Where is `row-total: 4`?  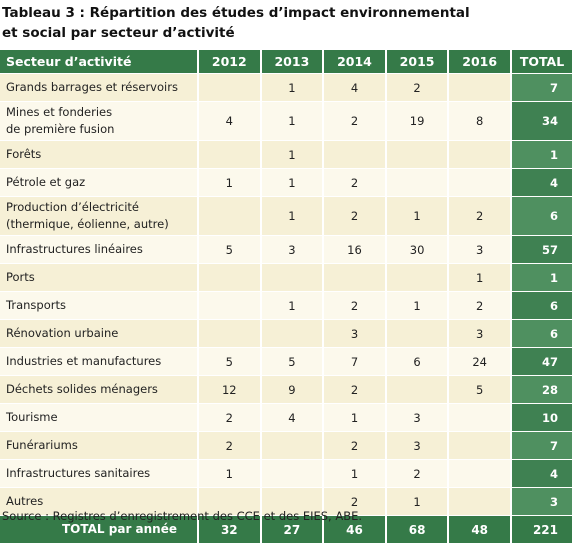
row-total: 4 is located at coordinates (542, 473).